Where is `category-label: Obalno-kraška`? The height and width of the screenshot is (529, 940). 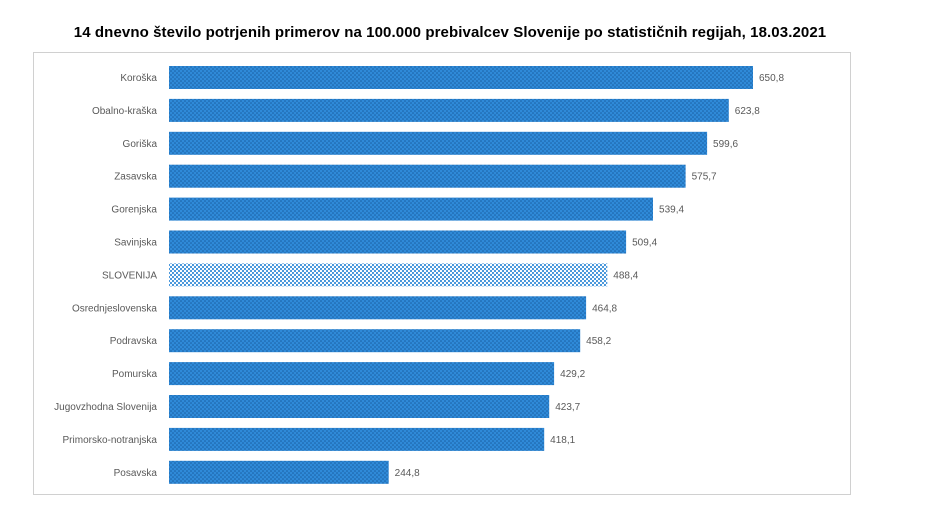
category-label: Obalno-kraška is located at coordinates (124, 111).